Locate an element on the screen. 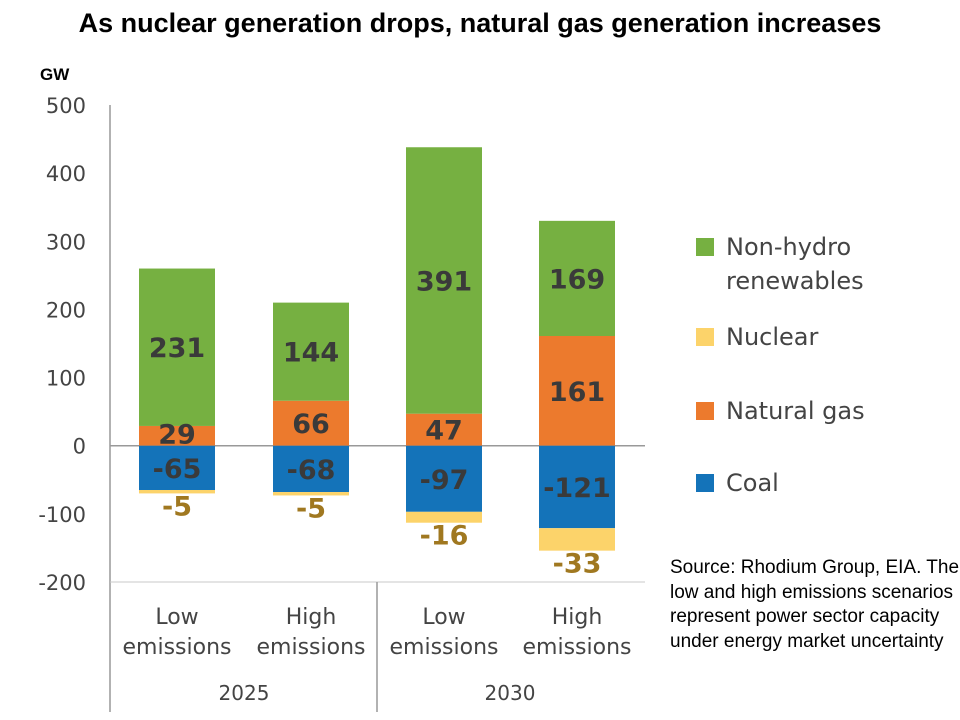 This screenshot has width=960, height=720. y-tick-label: 400 is located at coordinates (66, 174).